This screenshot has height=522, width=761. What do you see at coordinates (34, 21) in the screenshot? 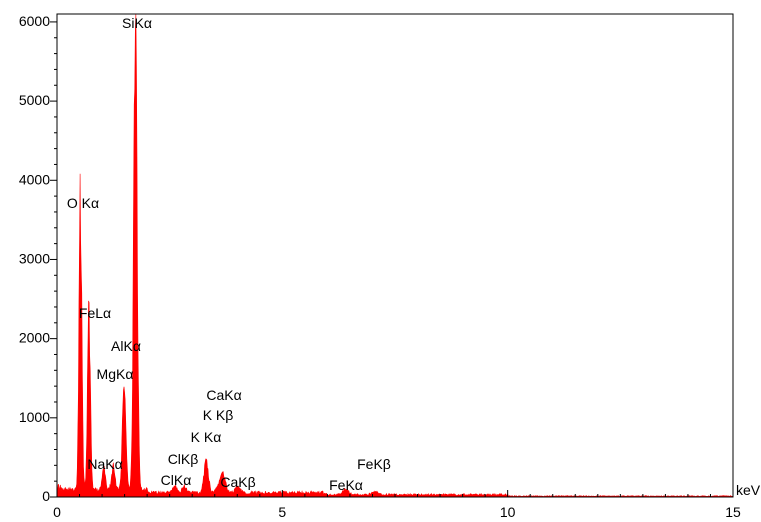
I see `y-tick-label: 6000` at bounding box center [34, 21].